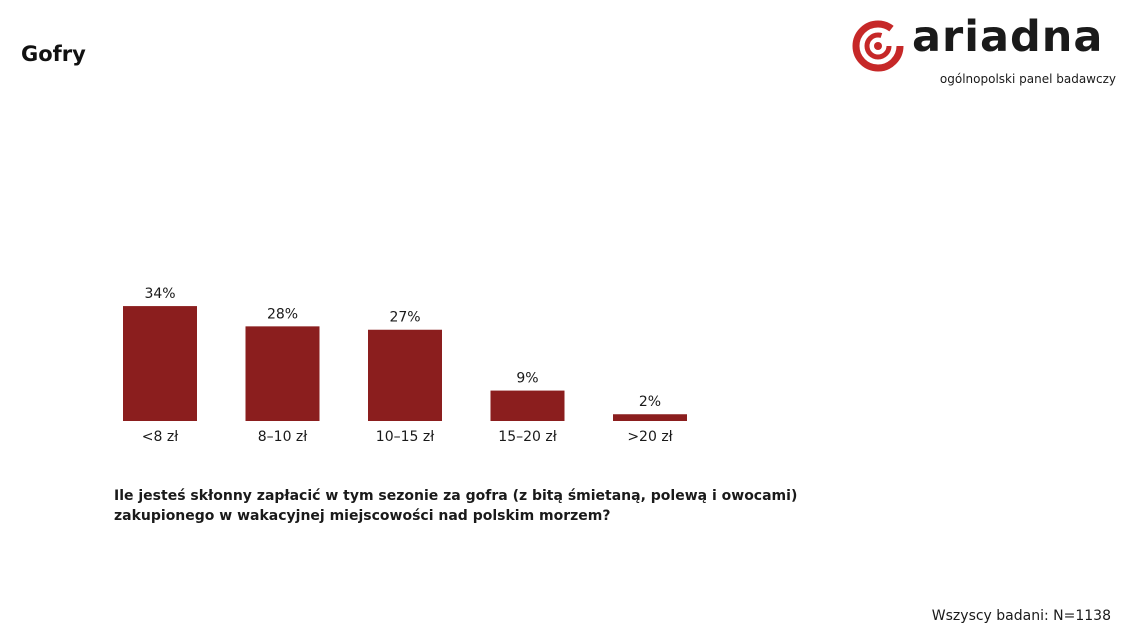 The width and height of the screenshot is (1141, 637). Describe the element at coordinates (1008, 37) in the screenshot. I see `logo-wordmark: ariadna` at that location.